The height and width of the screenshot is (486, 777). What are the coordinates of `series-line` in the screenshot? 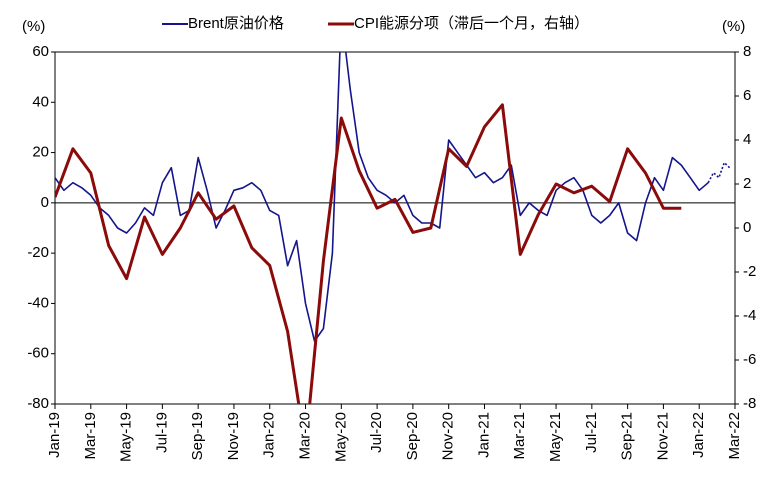 It's located at (719, 172).